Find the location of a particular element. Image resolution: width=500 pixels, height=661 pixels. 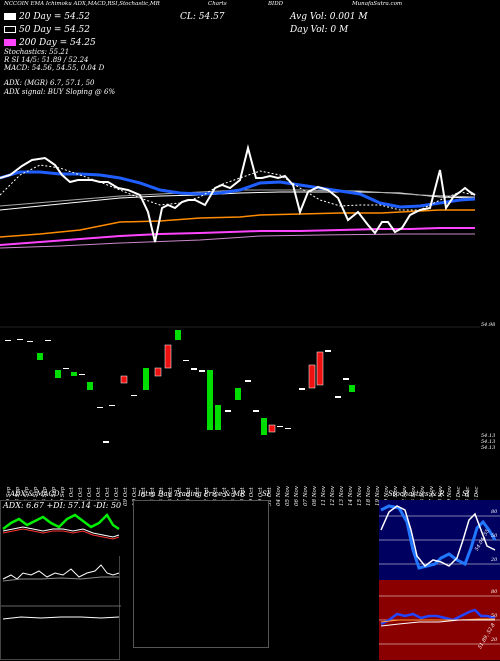

date-label: 08 Nov is located at coordinates (315, 496).